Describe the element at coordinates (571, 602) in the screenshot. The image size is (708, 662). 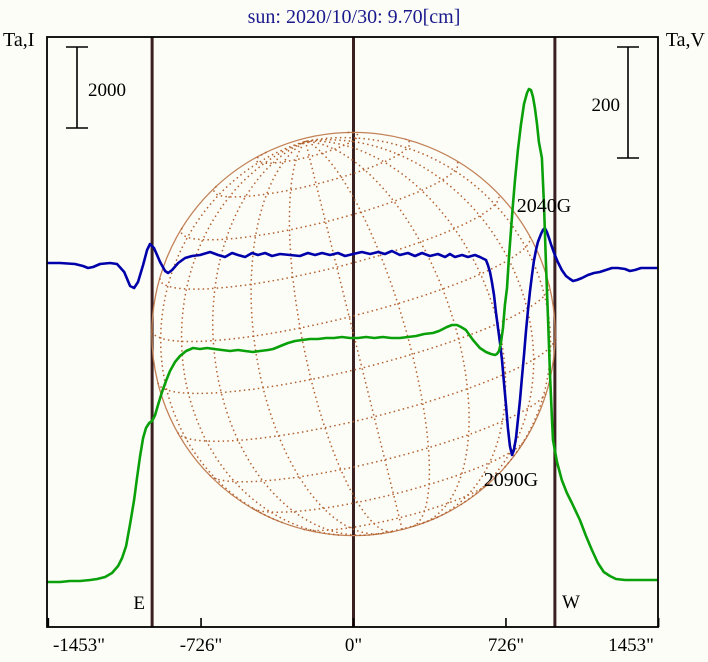
I see `west-limb-label: W` at that location.